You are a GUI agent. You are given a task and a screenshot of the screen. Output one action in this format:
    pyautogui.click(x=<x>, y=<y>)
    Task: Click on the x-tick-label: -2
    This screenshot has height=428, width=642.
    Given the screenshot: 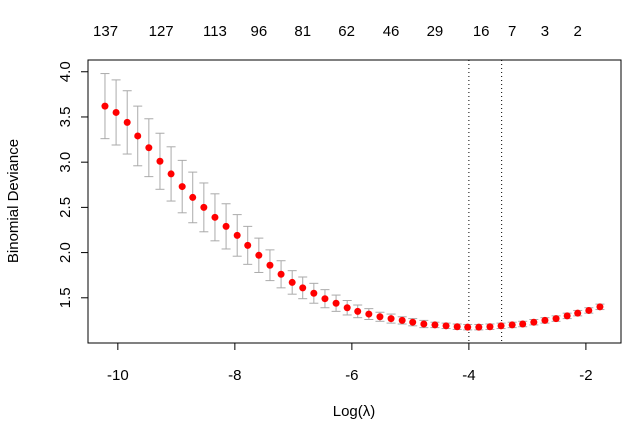 What is the action you would take?
    pyautogui.click(x=585, y=375)
    